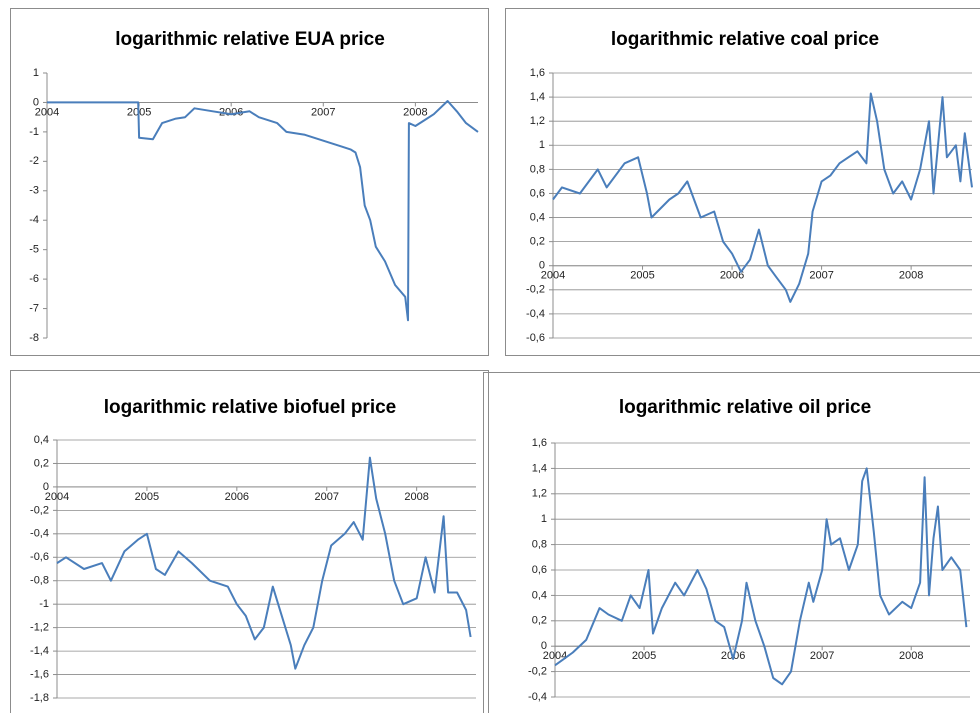 The width and height of the screenshot is (980, 713). What do you see at coordinates (39, 674) in the screenshot?
I see `y-tick-label: -1,6` at bounding box center [39, 674].